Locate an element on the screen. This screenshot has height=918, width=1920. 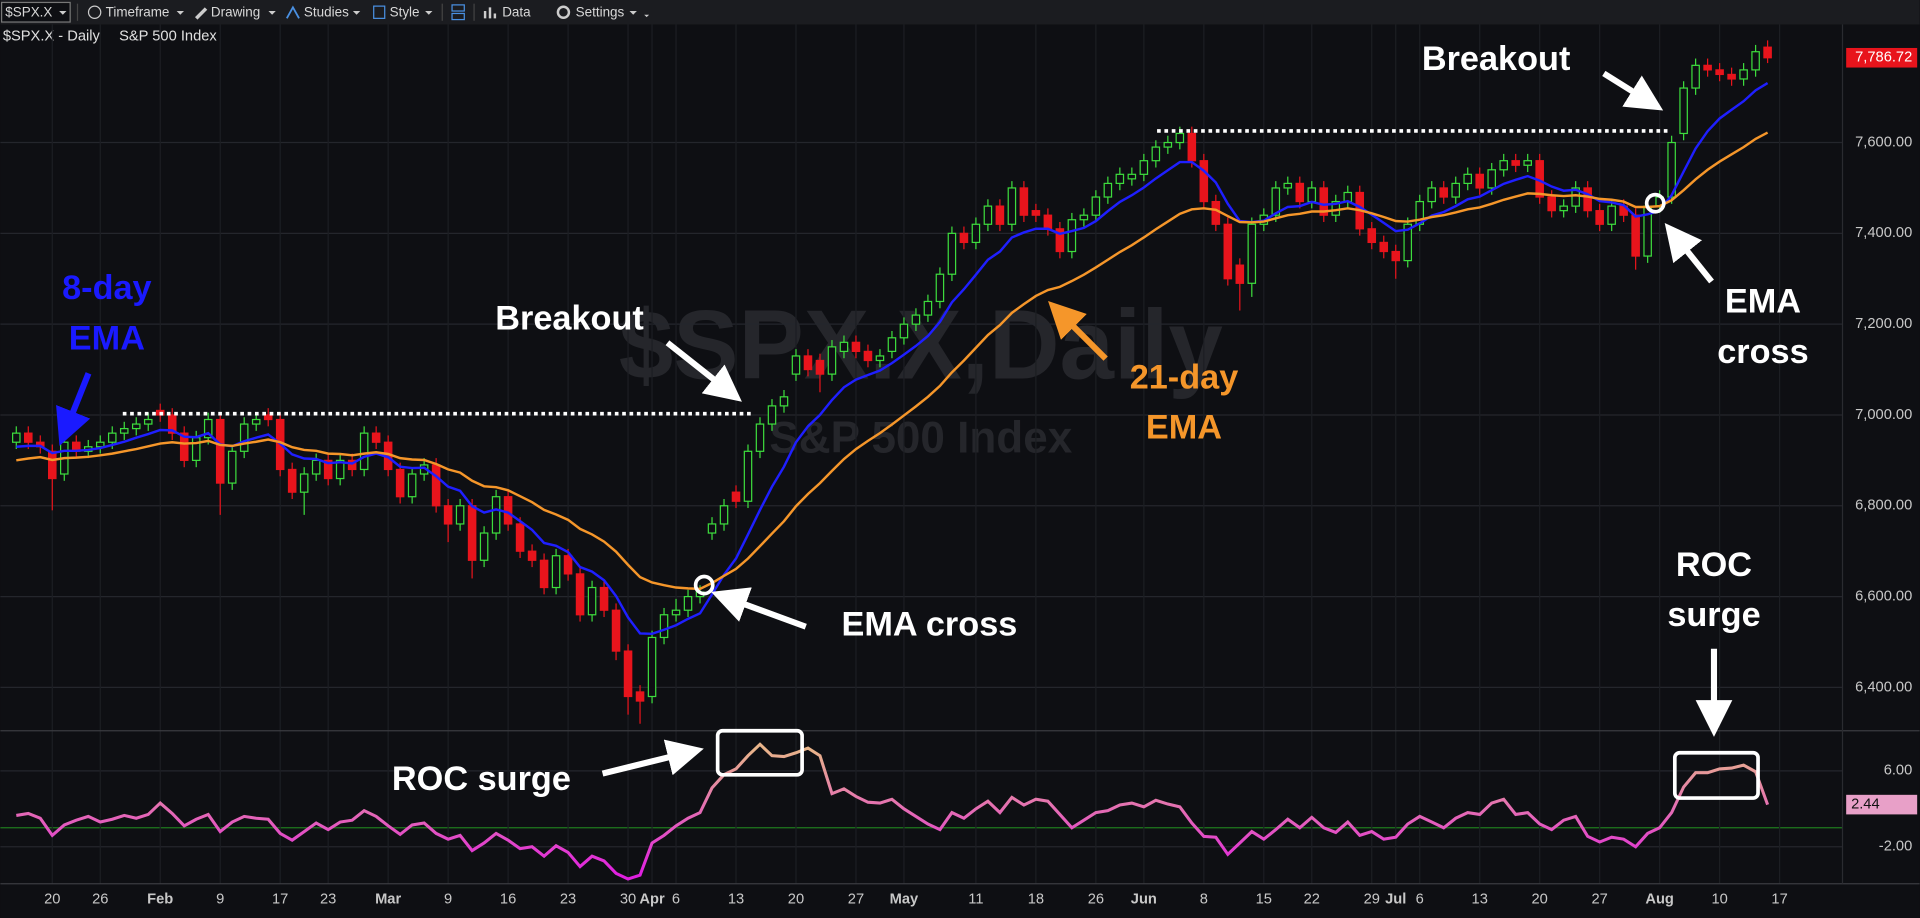
layout-icon is located at coordinates (458, 8).